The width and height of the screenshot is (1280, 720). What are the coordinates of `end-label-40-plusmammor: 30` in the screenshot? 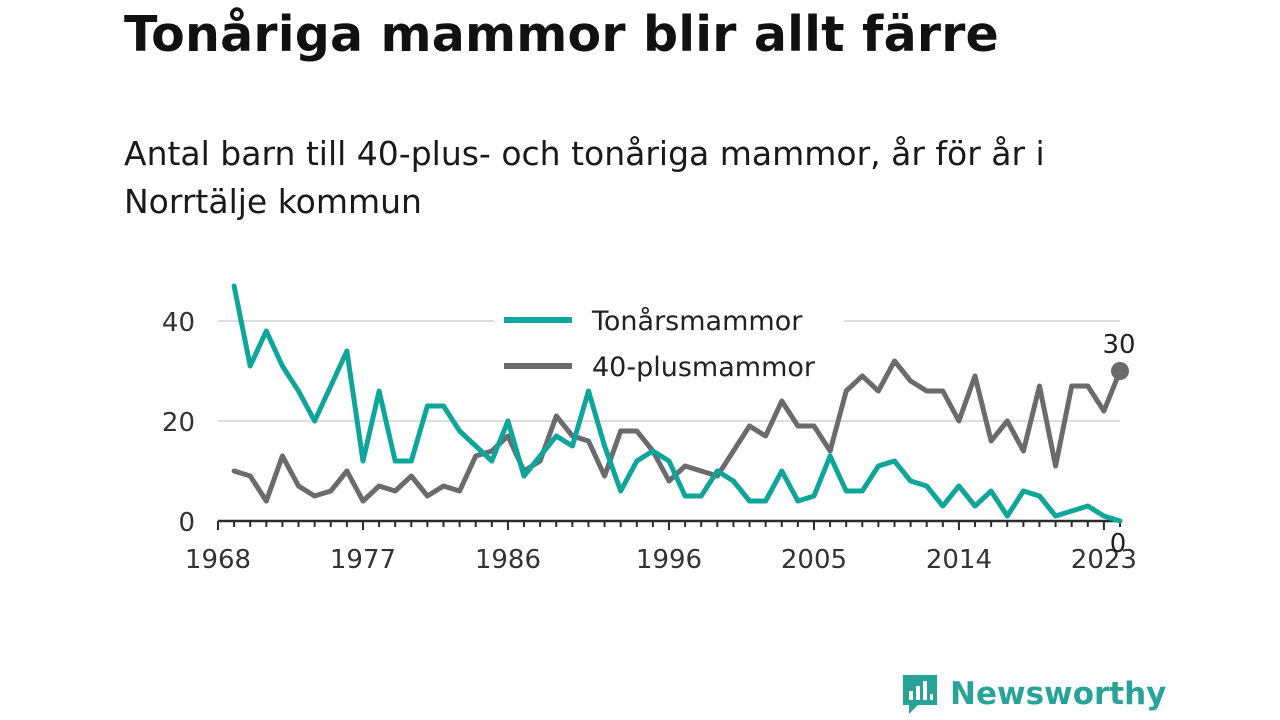 It's located at (1118, 345).